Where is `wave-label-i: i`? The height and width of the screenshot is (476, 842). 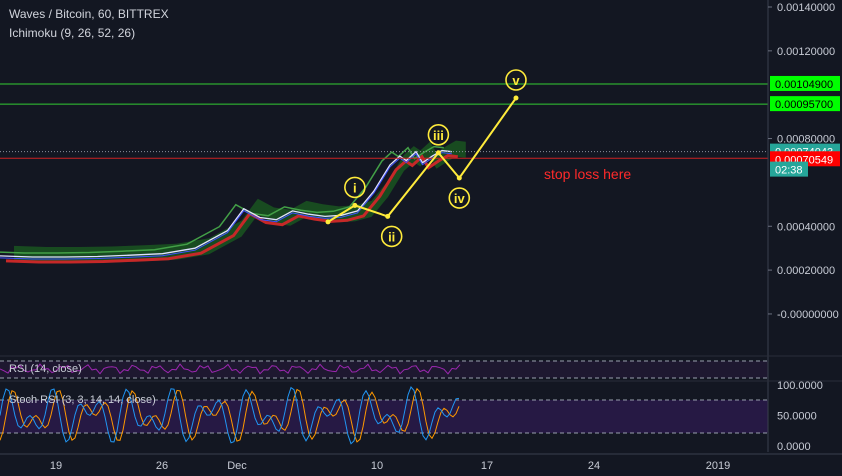
wave-label-i: i is located at coordinates (355, 187).